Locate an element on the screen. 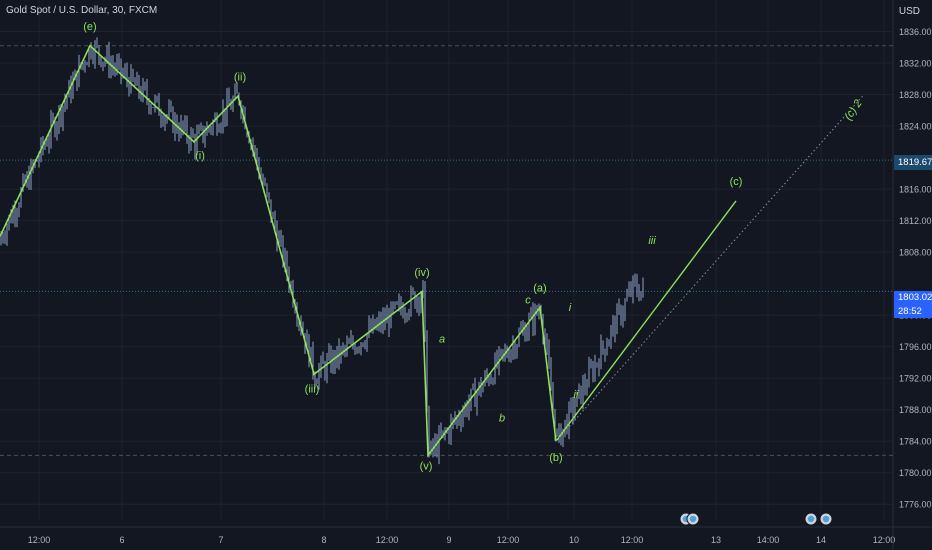  x-tick-label: 7 is located at coordinates (220, 540).